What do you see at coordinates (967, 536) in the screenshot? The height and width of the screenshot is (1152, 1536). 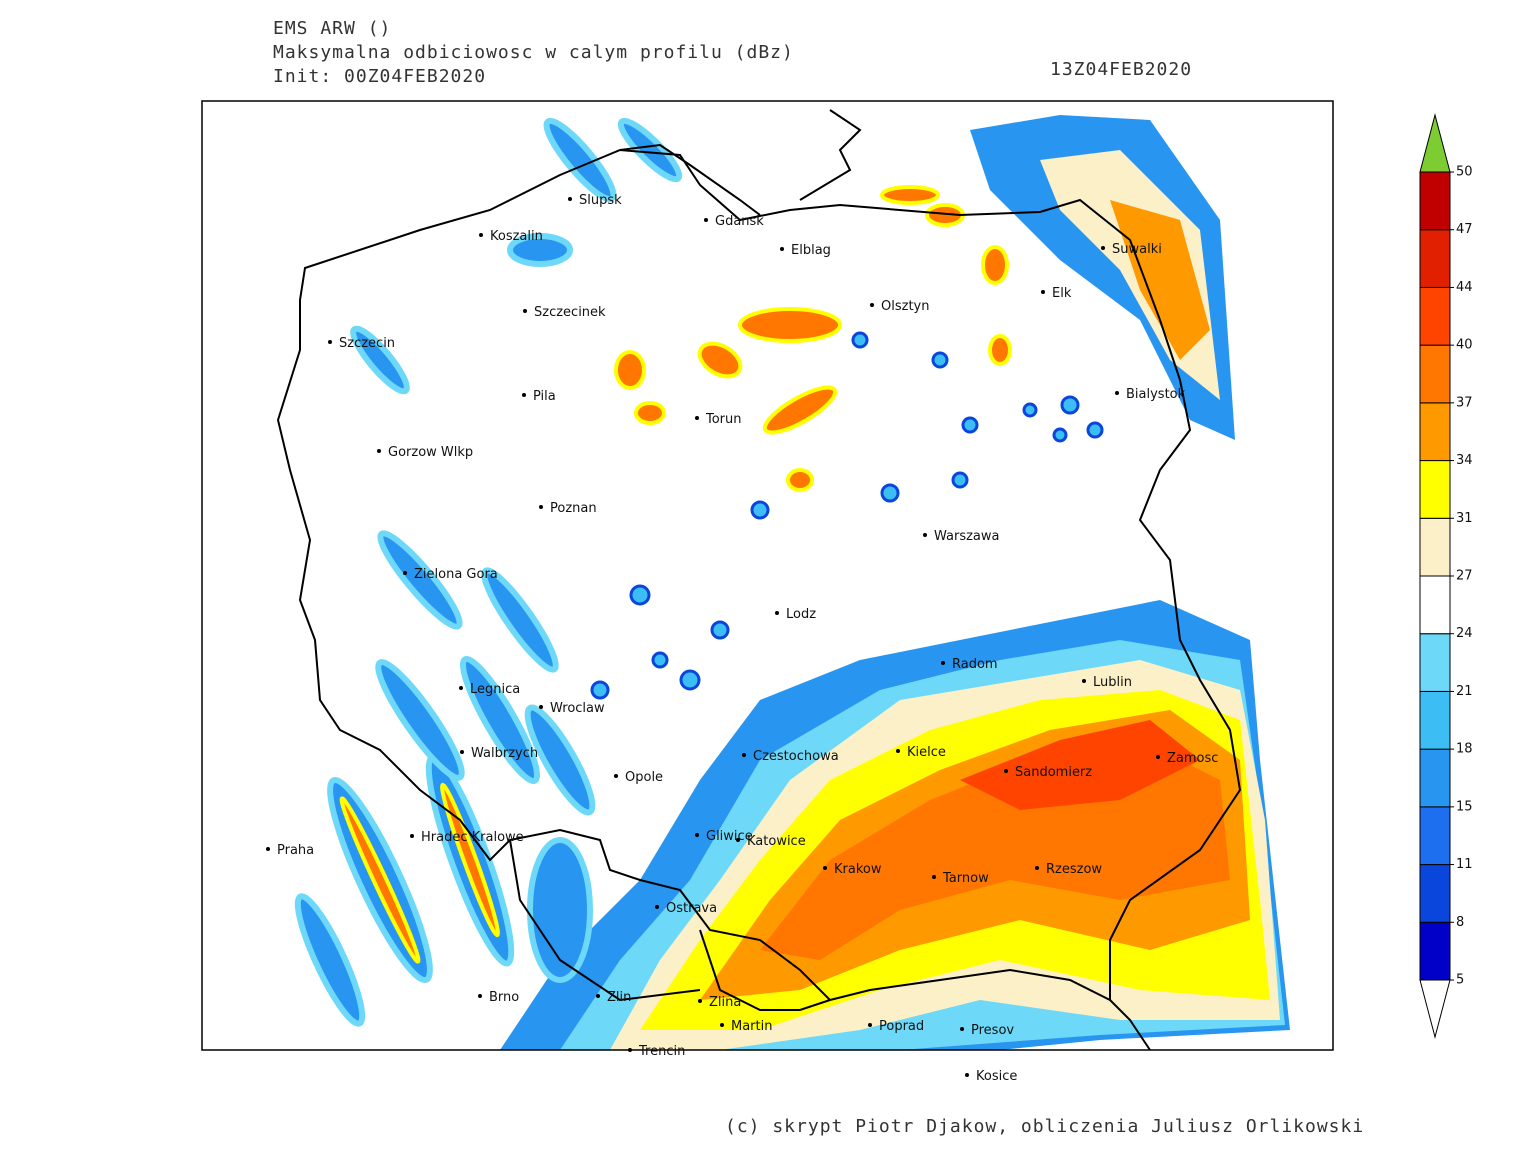 I see `city-label: Warszawa` at bounding box center [967, 536].